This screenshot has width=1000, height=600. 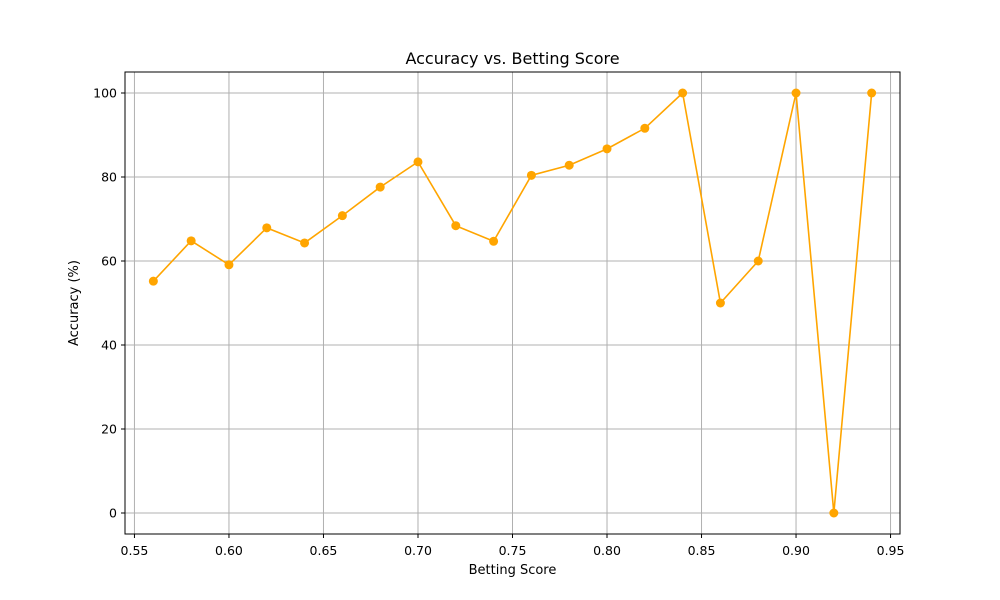 What do you see at coordinates (135, 550) in the screenshot?
I see `x-tick-label: 0.55` at bounding box center [135, 550].